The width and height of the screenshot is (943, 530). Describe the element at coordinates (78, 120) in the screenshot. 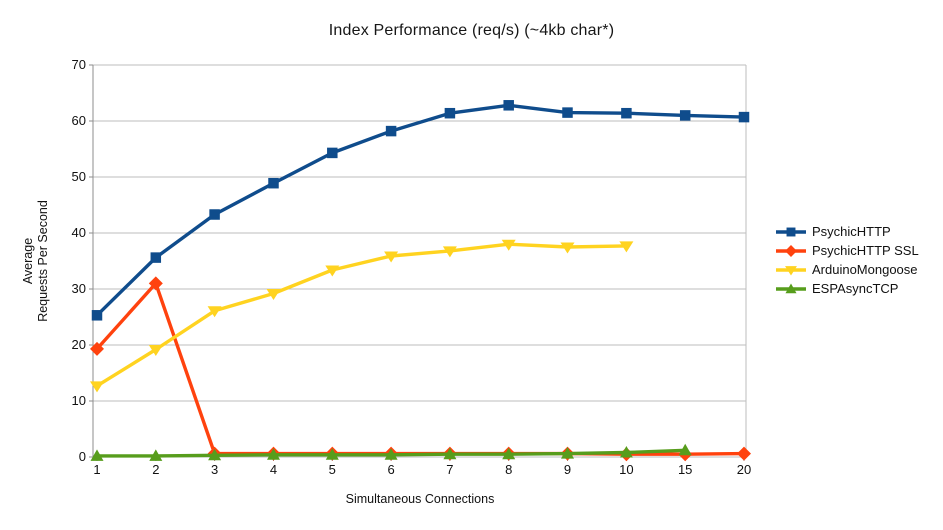

I see `y-tick-label: 60` at that location.